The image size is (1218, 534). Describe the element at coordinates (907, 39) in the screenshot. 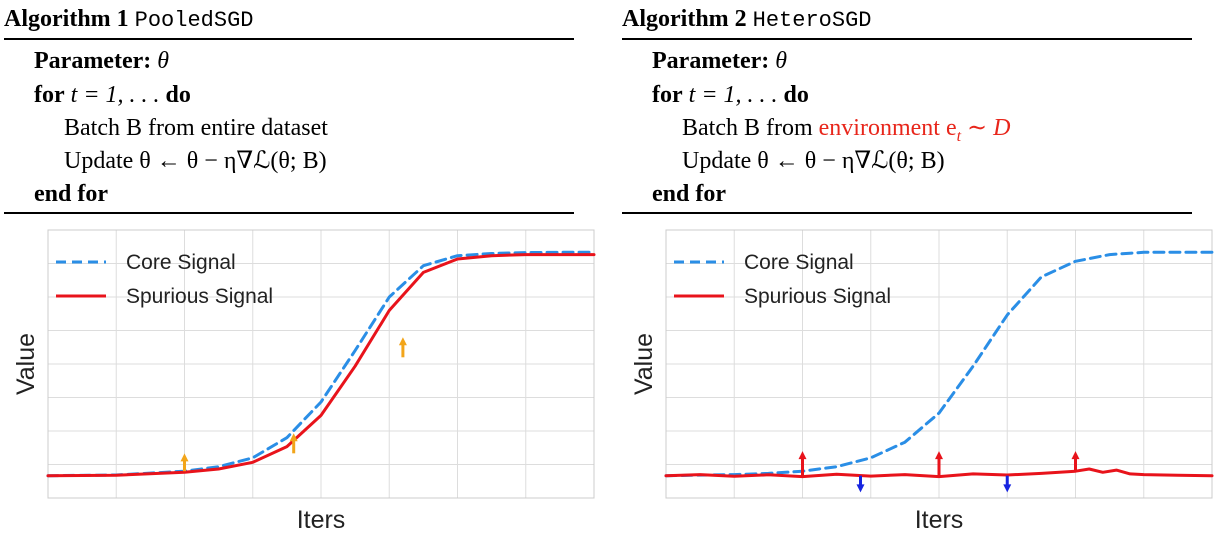

I see `algorithm-2-top-rule` at that location.